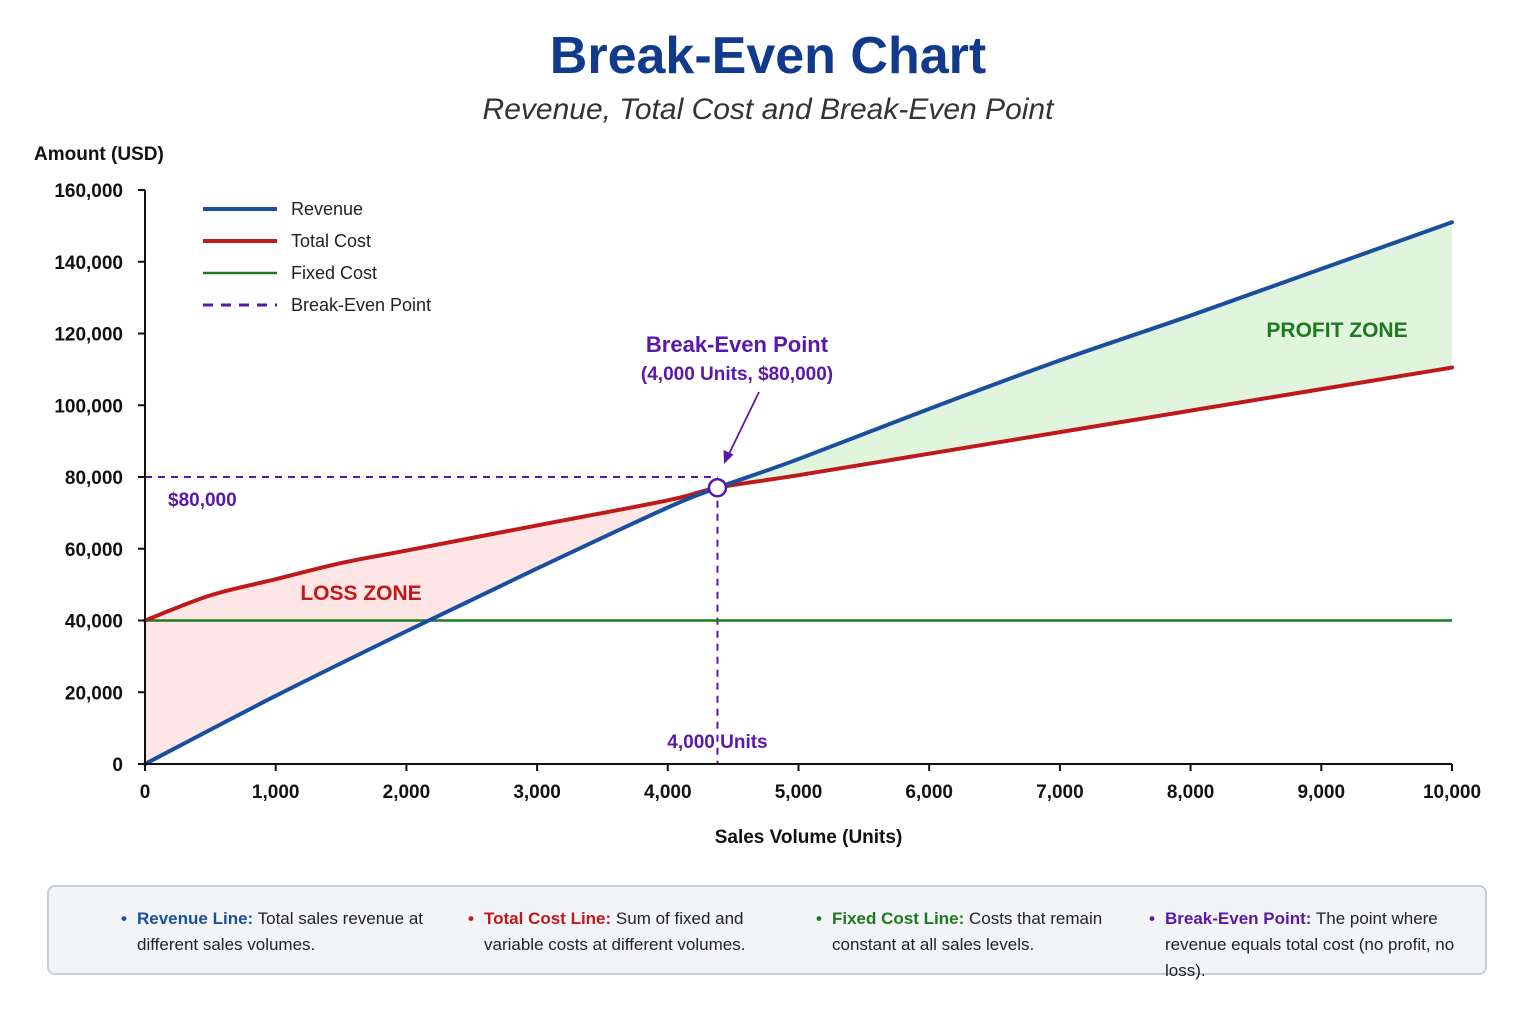 The height and width of the screenshot is (1024, 1536). What do you see at coordinates (99, 154) in the screenshot?
I see `y-axis-title: Amount (USD)` at bounding box center [99, 154].